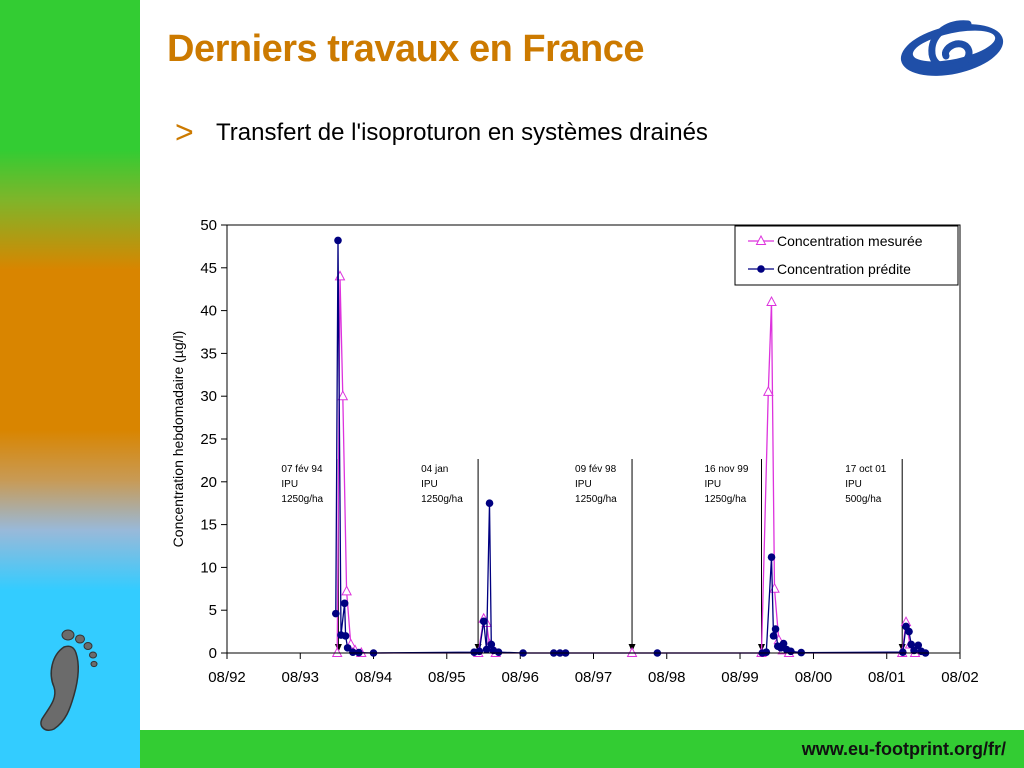 This screenshot has width=1024, height=768. I want to click on annotation-text: 04 jan, so click(434, 469).